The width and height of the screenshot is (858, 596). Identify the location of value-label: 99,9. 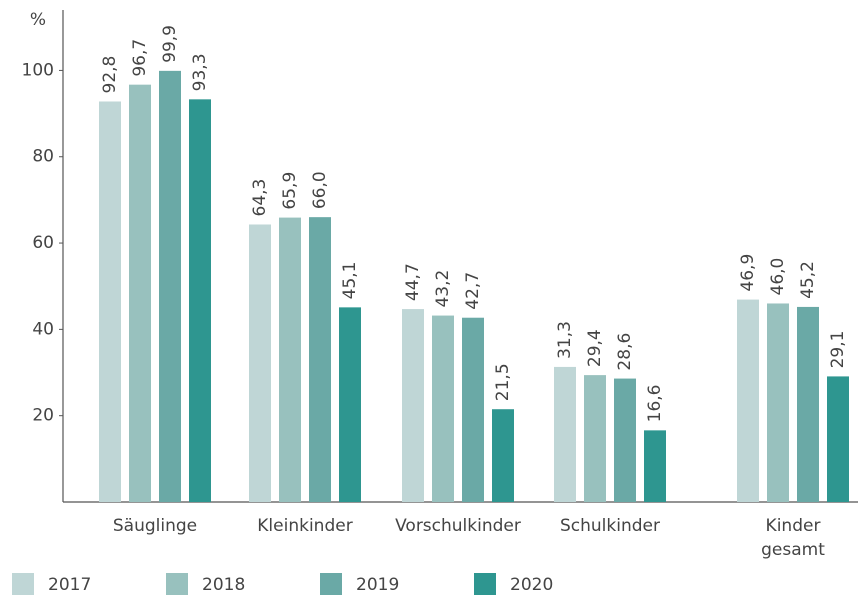
(170, 44).